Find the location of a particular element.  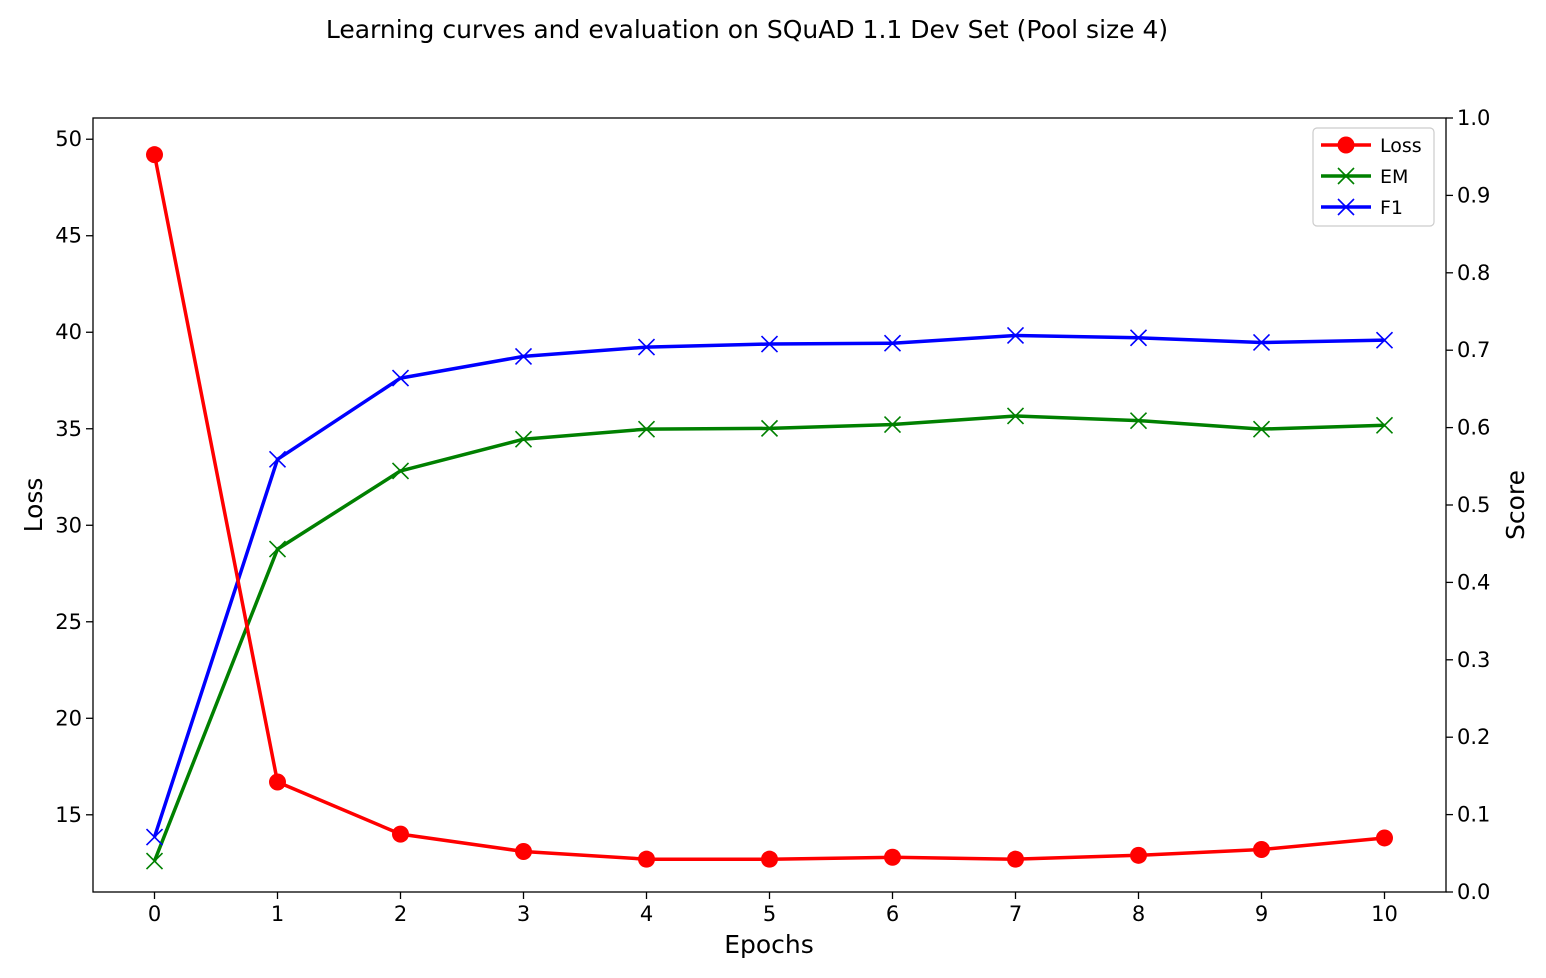

x-tick-label: 1 is located at coordinates (277, 914).